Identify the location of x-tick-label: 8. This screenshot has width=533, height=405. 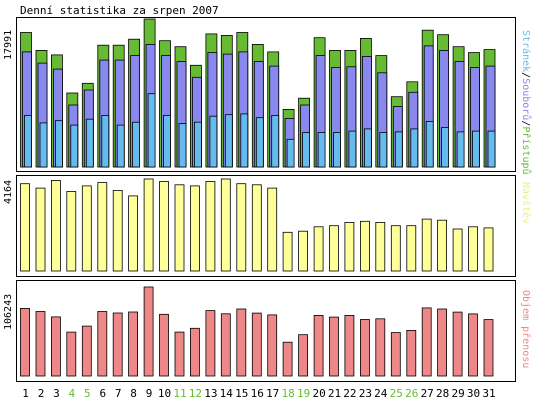
(133, 393).